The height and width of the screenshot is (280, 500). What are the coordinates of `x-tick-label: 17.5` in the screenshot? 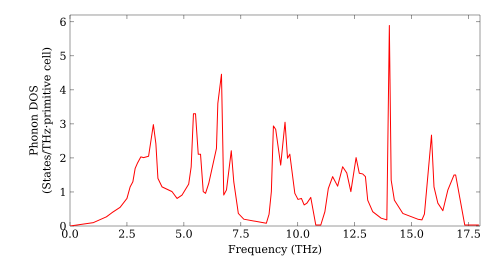 It's located at (469, 234).